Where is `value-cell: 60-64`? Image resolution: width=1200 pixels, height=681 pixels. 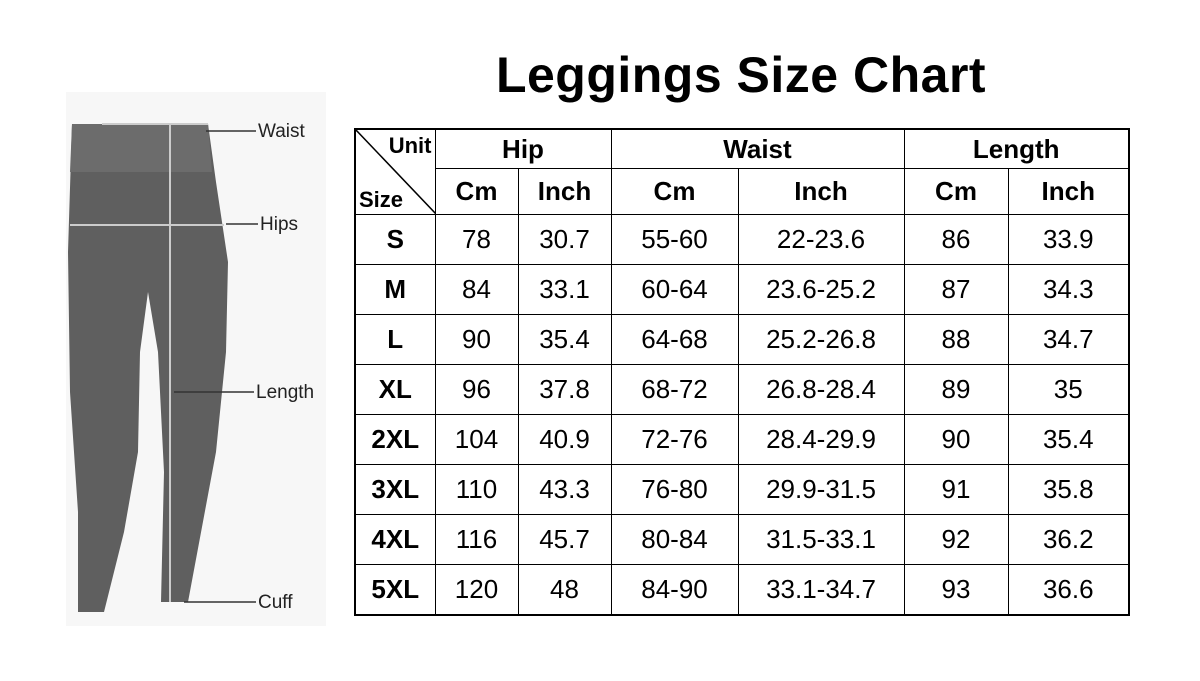 value-cell: 60-64 is located at coordinates (674, 289).